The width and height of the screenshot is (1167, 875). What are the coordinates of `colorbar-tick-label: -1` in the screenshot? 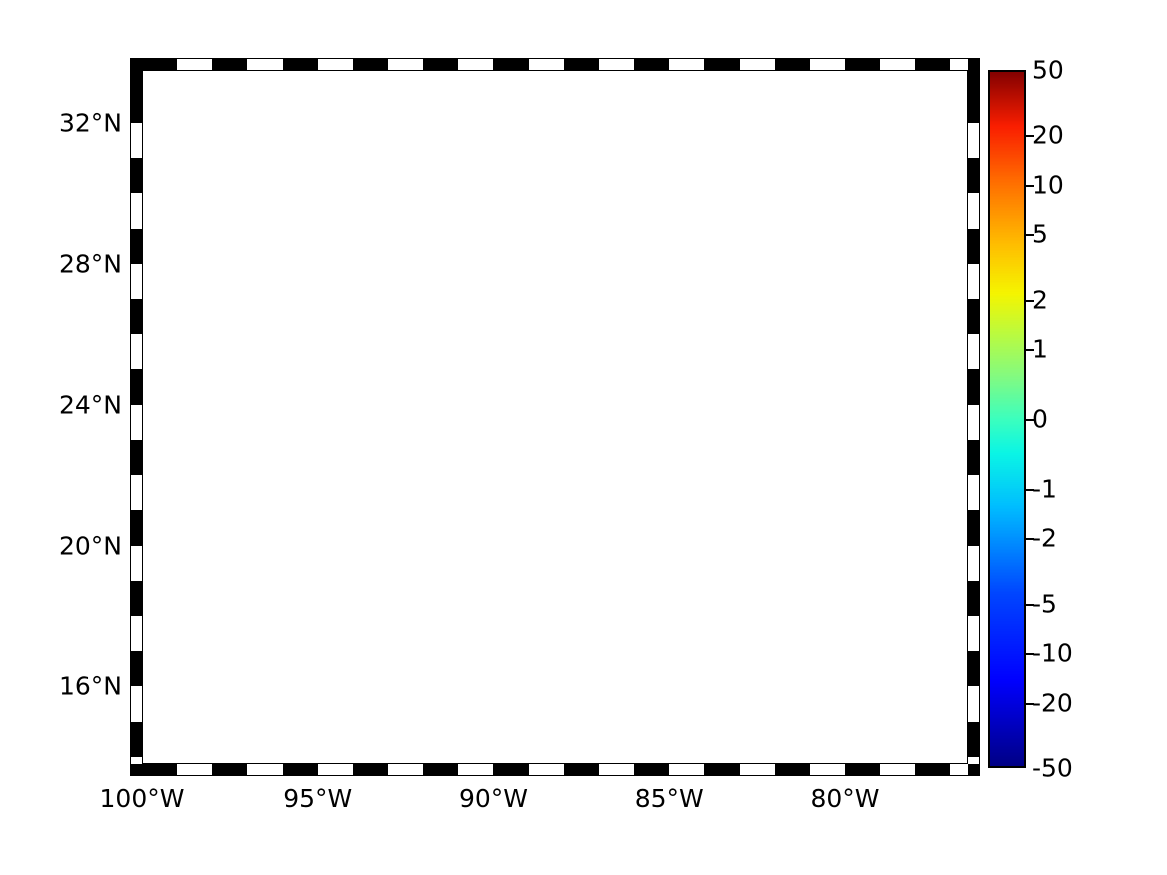 It's located at (1044, 489).